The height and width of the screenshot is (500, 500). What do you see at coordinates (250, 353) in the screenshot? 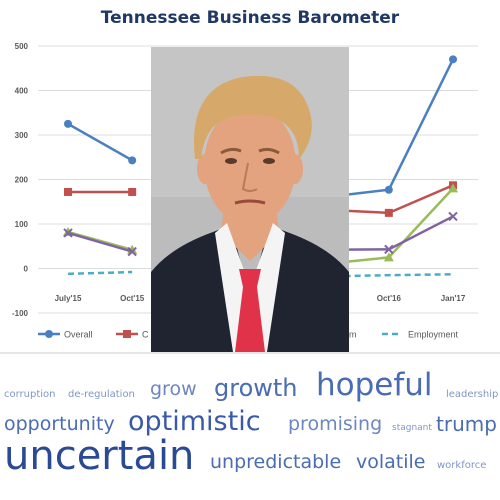
I see `divider` at bounding box center [250, 353].